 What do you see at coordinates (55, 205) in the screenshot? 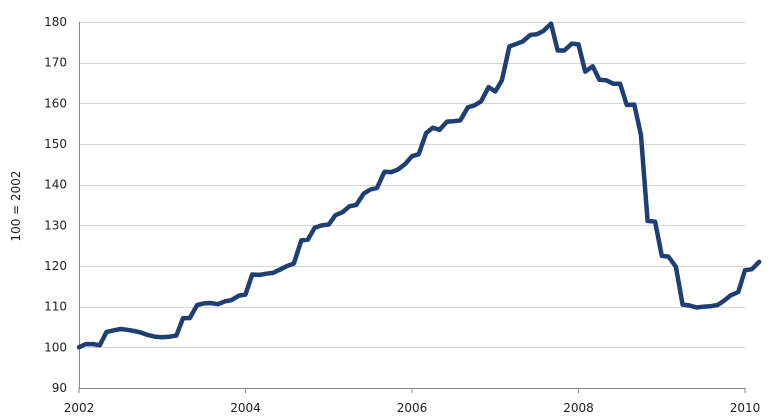
I see `y-tick-labels: 90 100 110 120 130 140 150 160 170 180` at bounding box center [55, 205].